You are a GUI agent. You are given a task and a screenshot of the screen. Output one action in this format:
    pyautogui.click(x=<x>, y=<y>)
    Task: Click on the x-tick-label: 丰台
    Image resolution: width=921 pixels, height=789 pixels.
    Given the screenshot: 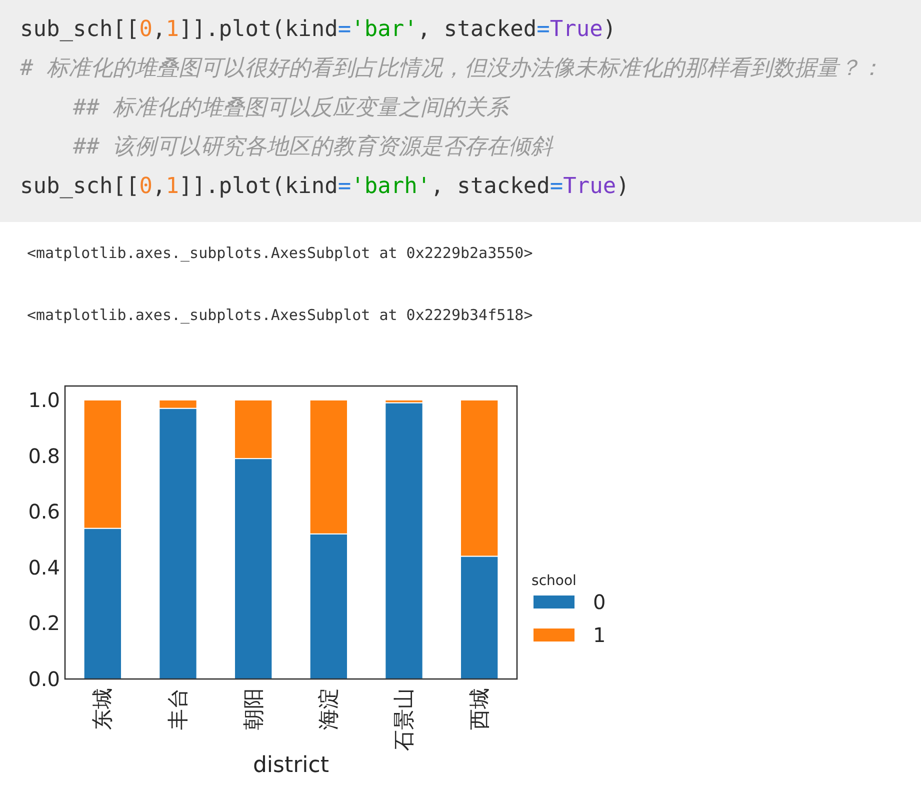 What is the action you would take?
    pyautogui.click(x=178, y=709)
    